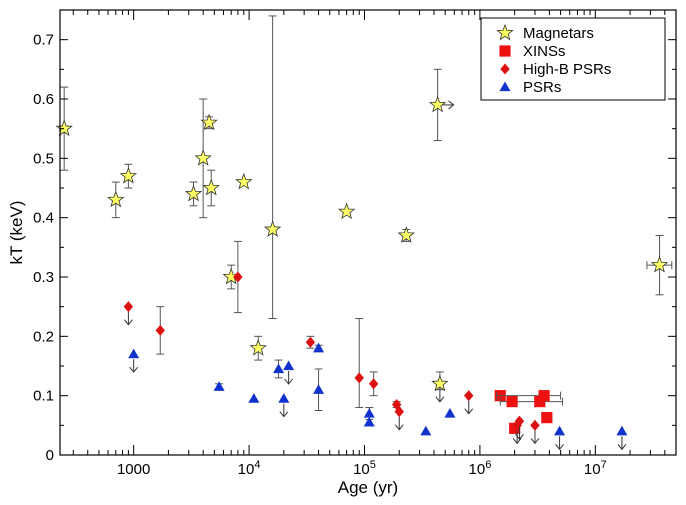 The image size is (686, 505). I want to click on point-3-11-marker, so click(450, 412).